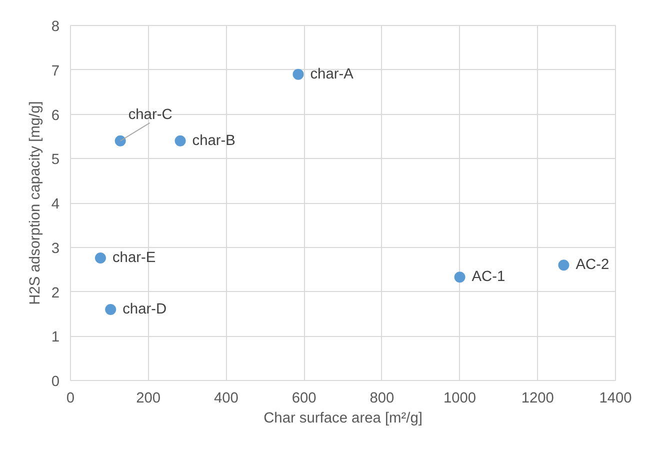  I want to click on y-tick-label: 7, so click(55, 71).